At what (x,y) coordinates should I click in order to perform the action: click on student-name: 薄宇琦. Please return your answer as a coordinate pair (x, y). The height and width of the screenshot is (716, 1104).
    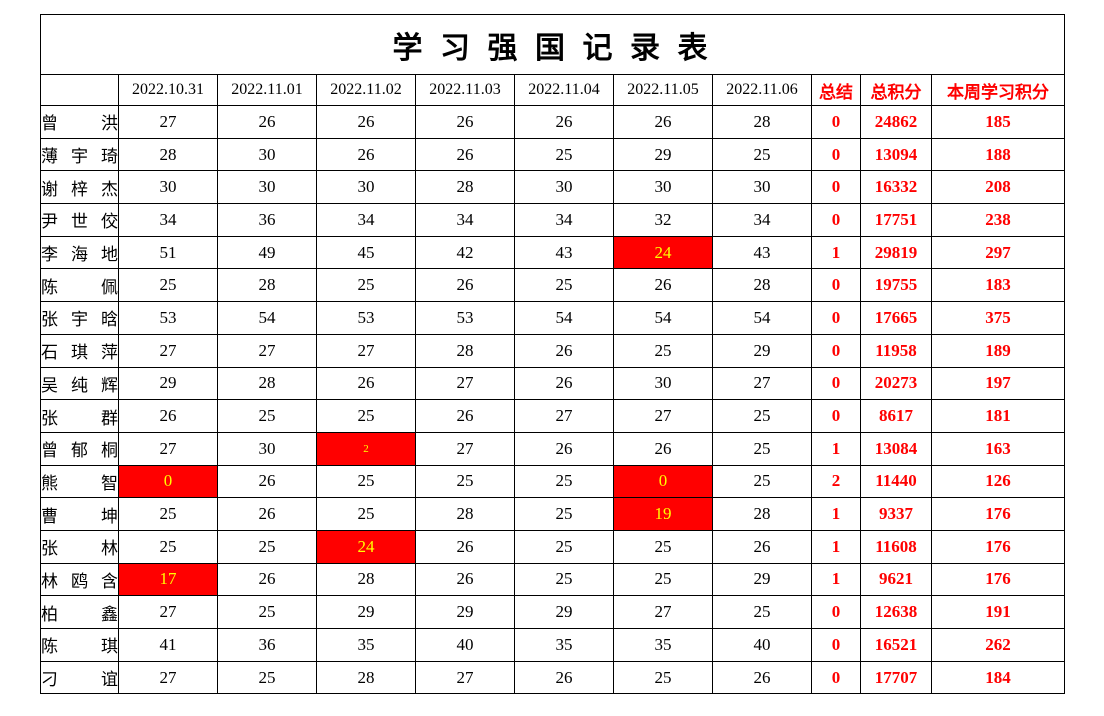
    Looking at the image, I should click on (79, 154).